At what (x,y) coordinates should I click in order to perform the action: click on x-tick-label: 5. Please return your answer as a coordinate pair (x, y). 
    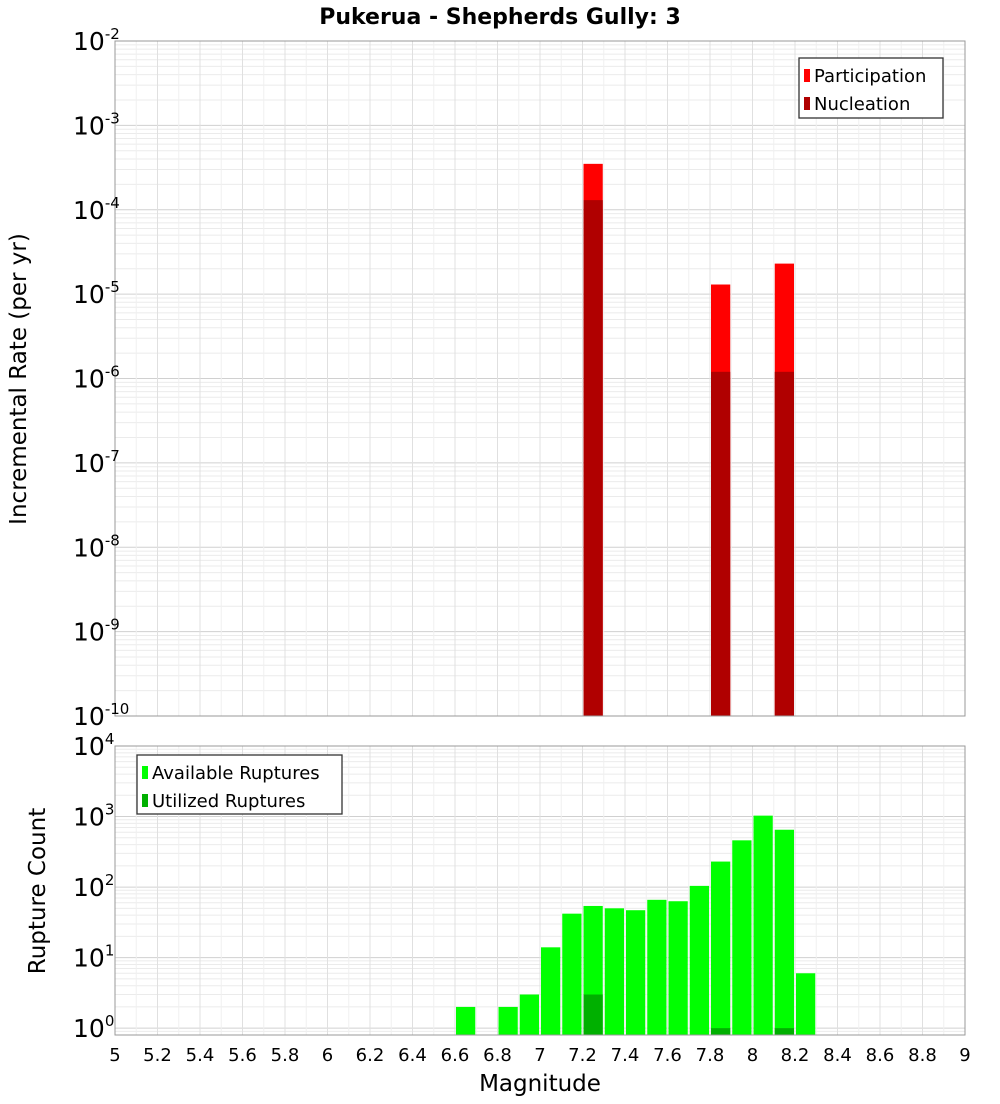
    Looking at the image, I should click on (114, 1055).